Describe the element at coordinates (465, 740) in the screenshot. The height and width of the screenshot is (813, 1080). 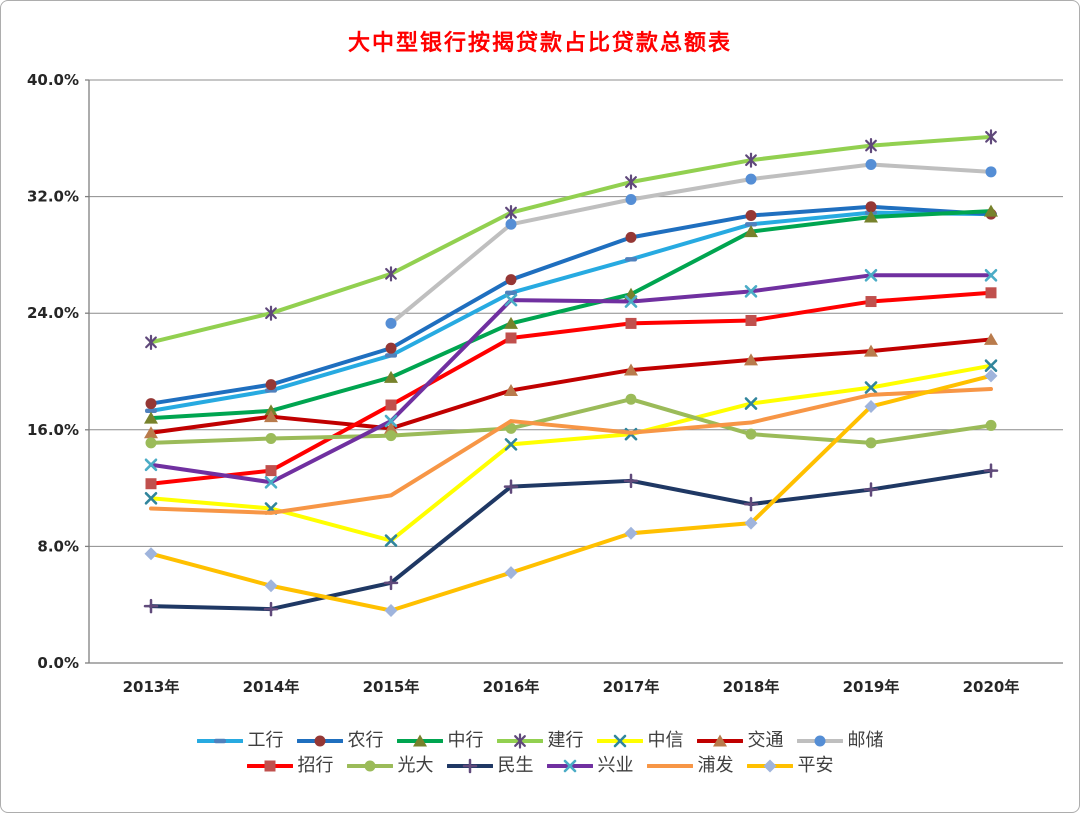
I see `legend-label: 中行` at that location.